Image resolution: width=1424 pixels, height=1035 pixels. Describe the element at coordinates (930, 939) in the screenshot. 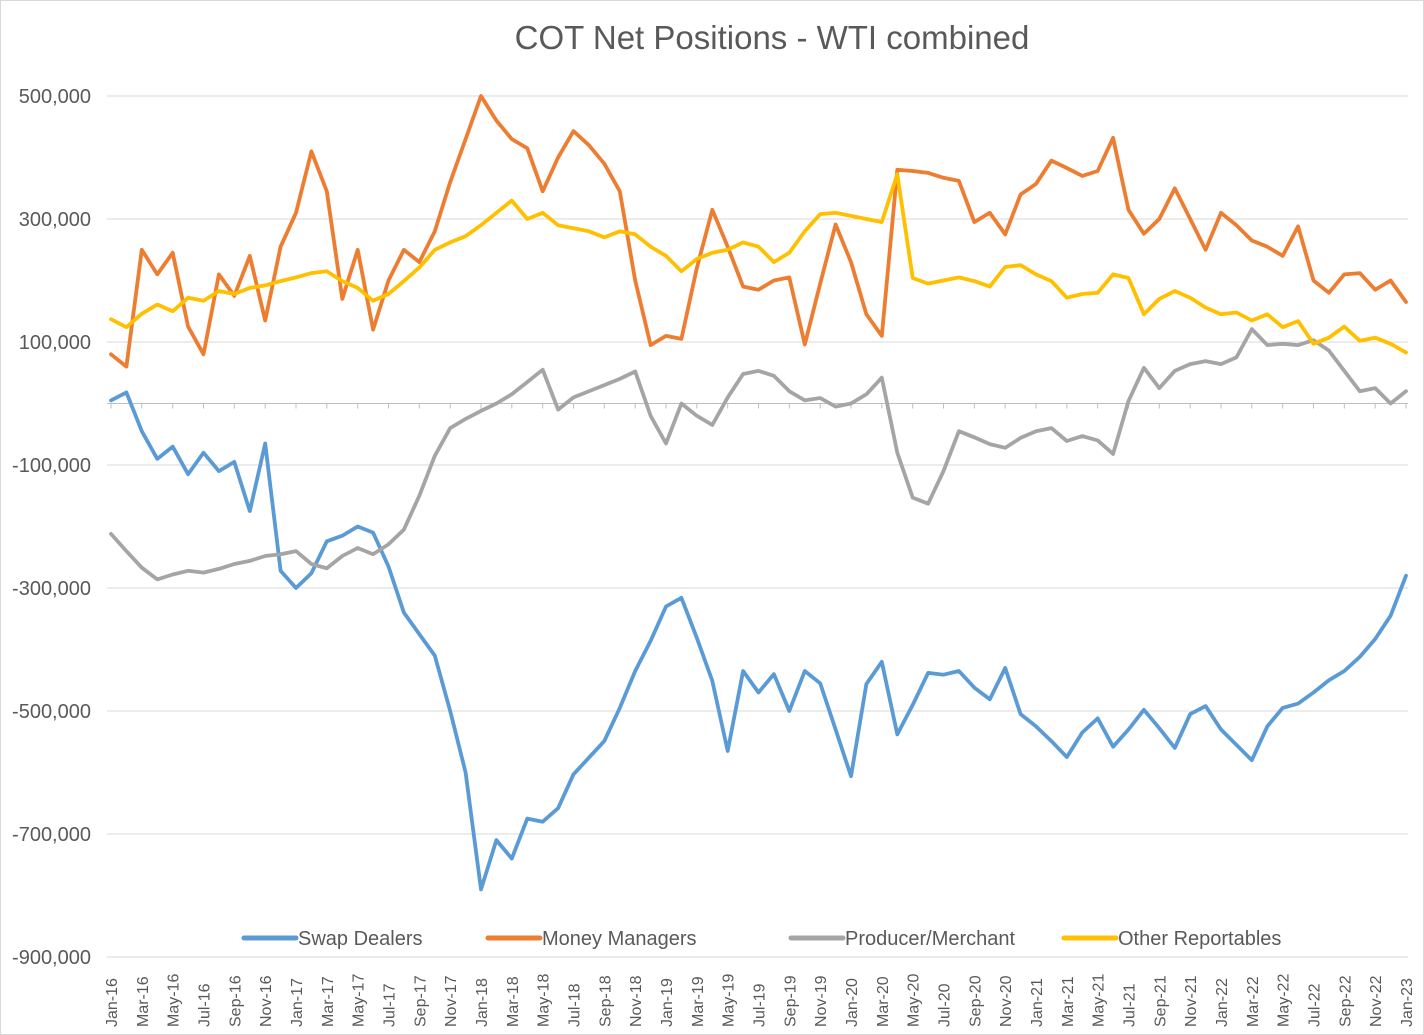

I see `legend-label-producer-merchant: Producer/Merchant` at that location.